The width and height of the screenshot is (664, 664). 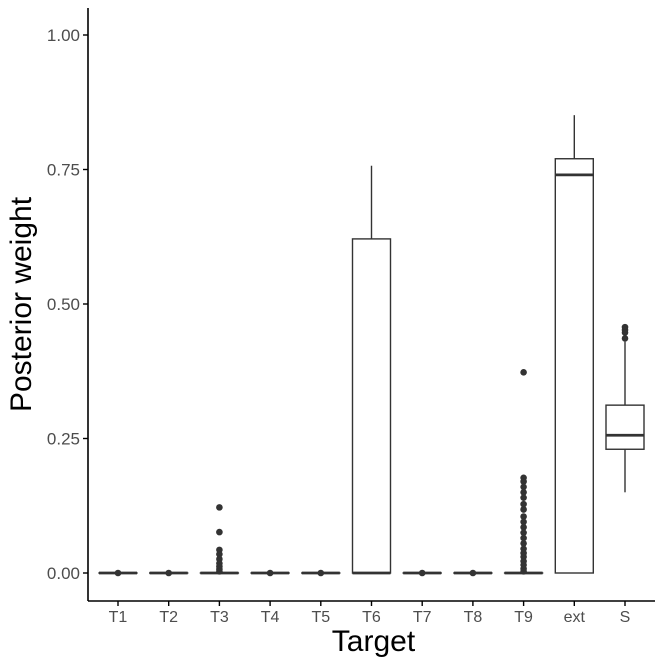 I want to click on y-axis-title: Posterior weight, so click(x=21, y=304).